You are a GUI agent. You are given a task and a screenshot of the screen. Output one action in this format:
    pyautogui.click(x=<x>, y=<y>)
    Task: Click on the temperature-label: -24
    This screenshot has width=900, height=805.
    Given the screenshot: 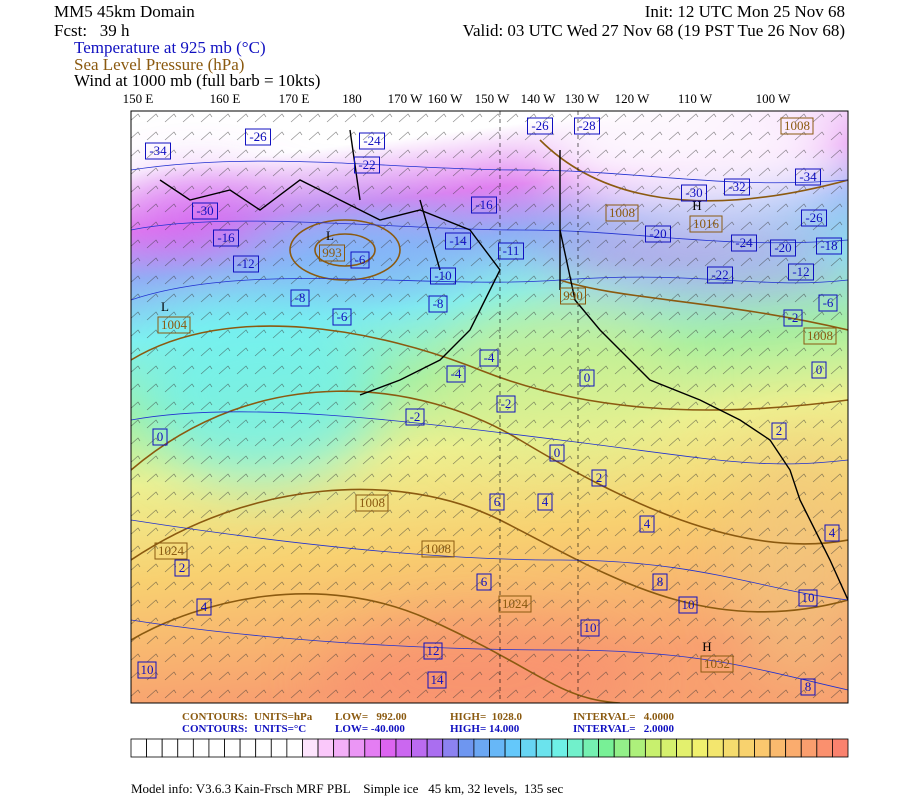 What is the action you would take?
    pyautogui.click(x=372, y=140)
    